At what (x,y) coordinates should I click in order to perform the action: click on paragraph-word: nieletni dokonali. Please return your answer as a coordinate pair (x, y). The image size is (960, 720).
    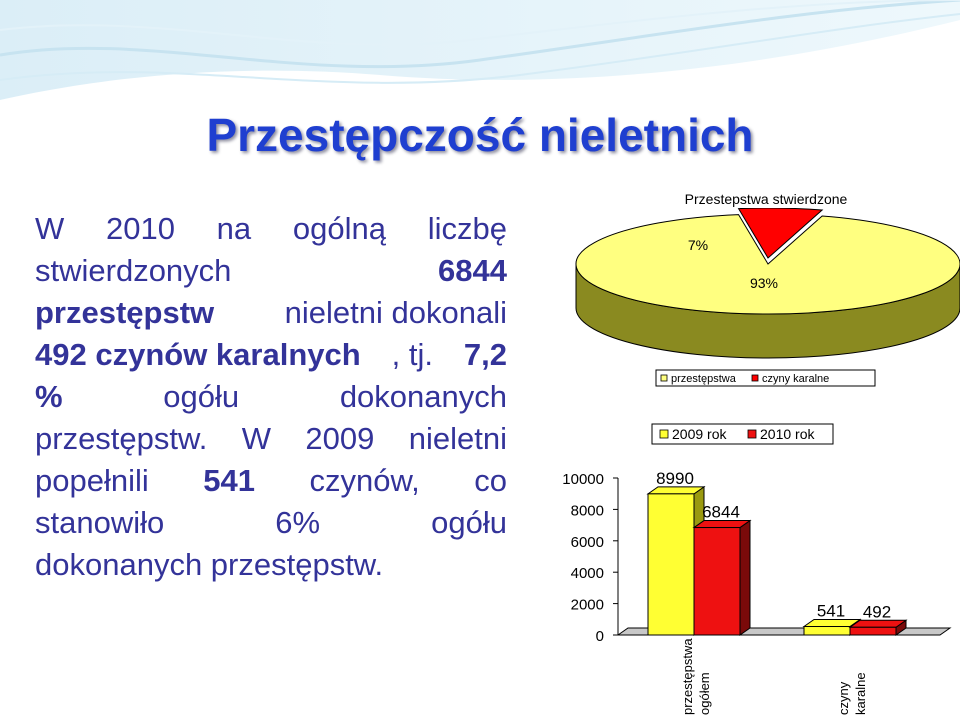
    Looking at the image, I should click on (395, 312).